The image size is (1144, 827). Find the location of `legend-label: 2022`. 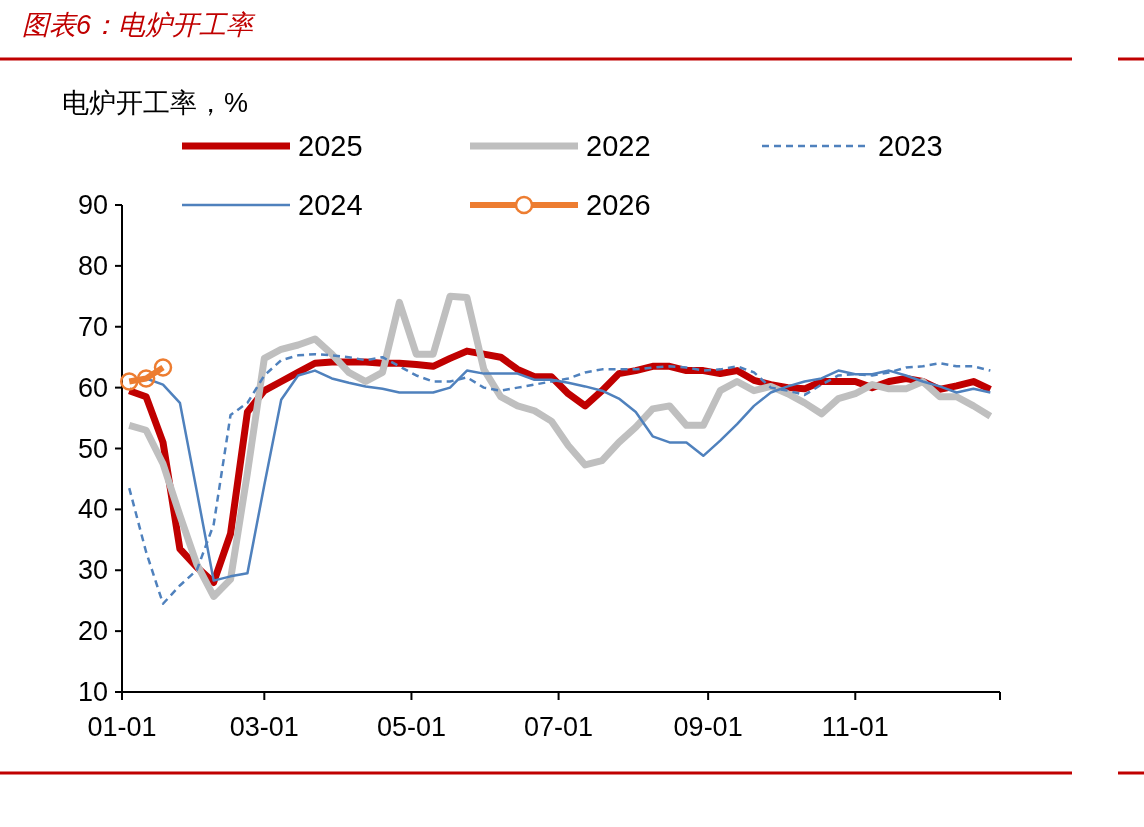

legend-label: 2022 is located at coordinates (618, 146).